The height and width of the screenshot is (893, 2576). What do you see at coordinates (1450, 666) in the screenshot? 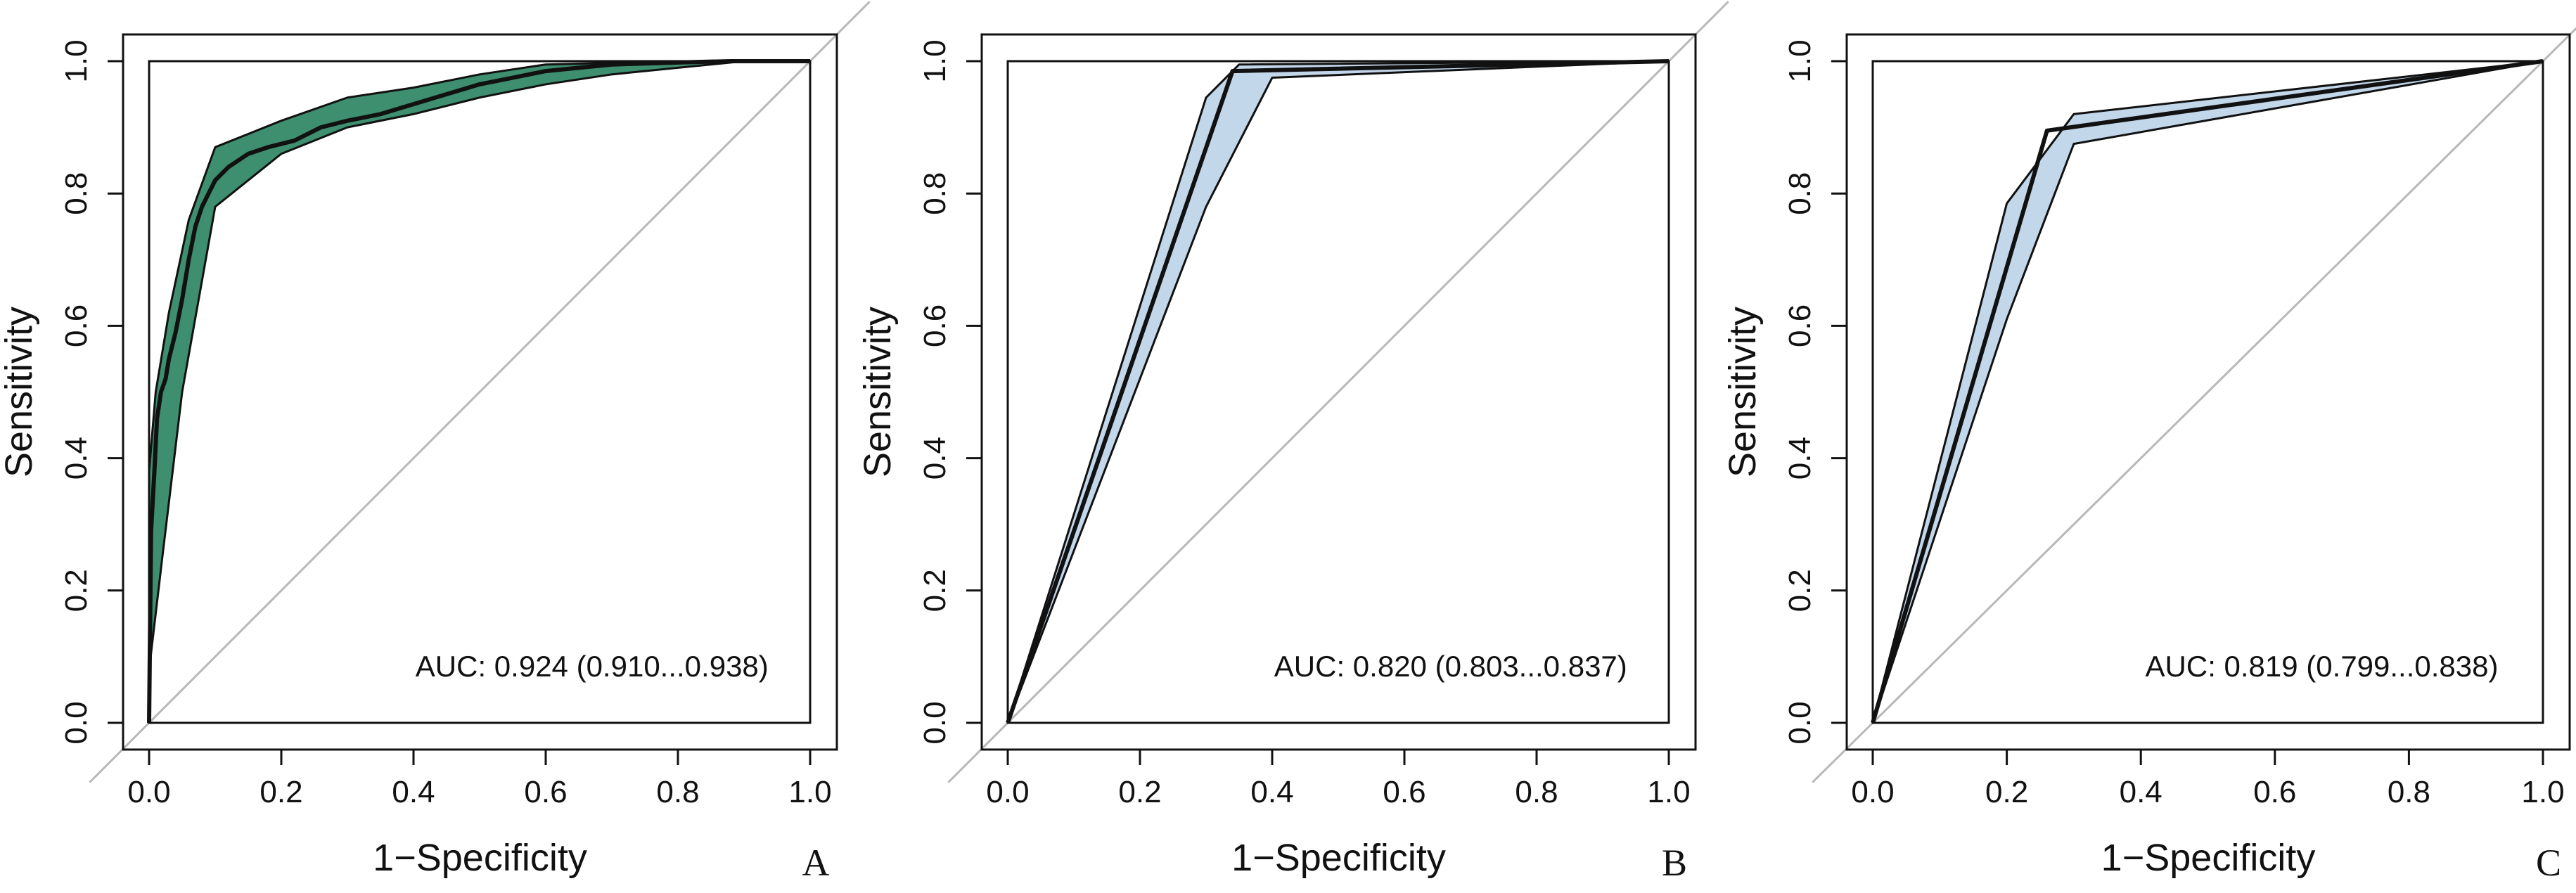
I see `auc-annotation: AUC: 0.820 (0.803...0.837)` at bounding box center [1450, 666].